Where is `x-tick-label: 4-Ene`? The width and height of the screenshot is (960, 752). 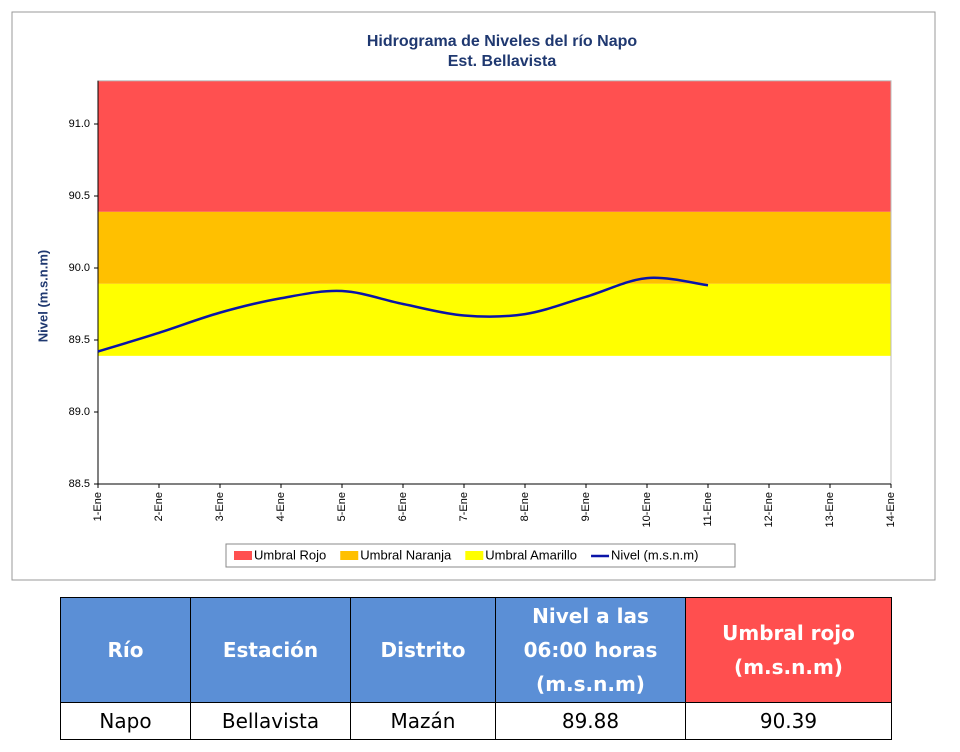 x-tick-label: 4-Ene is located at coordinates (281, 506).